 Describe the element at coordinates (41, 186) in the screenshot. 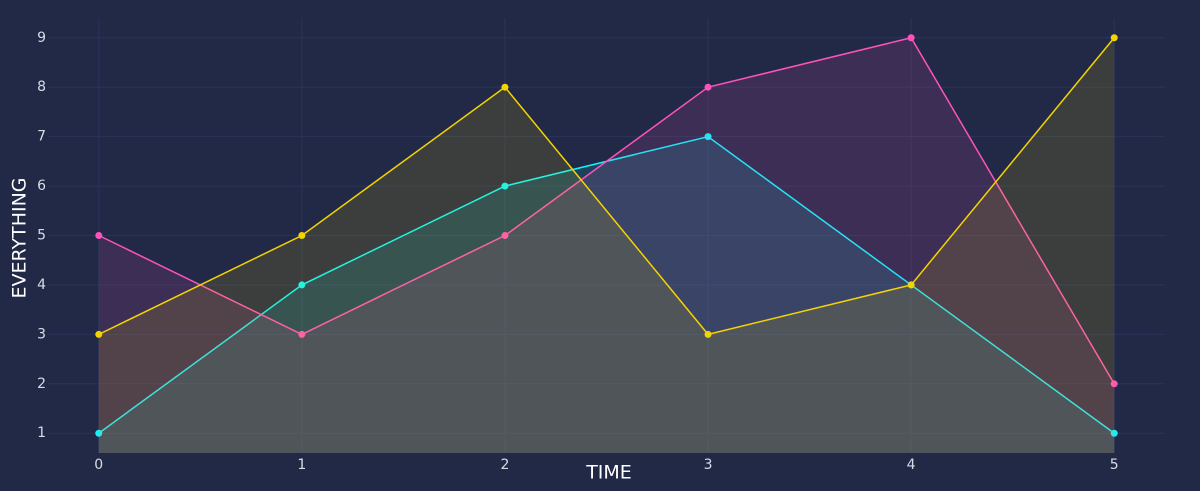

I see `y-tick-label: 6` at that location.